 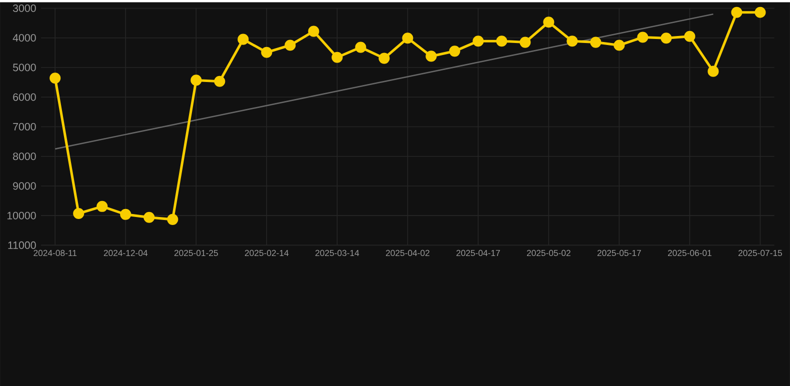 I want to click on x-tick-label: 2025-06-01, so click(x=690, y=253).